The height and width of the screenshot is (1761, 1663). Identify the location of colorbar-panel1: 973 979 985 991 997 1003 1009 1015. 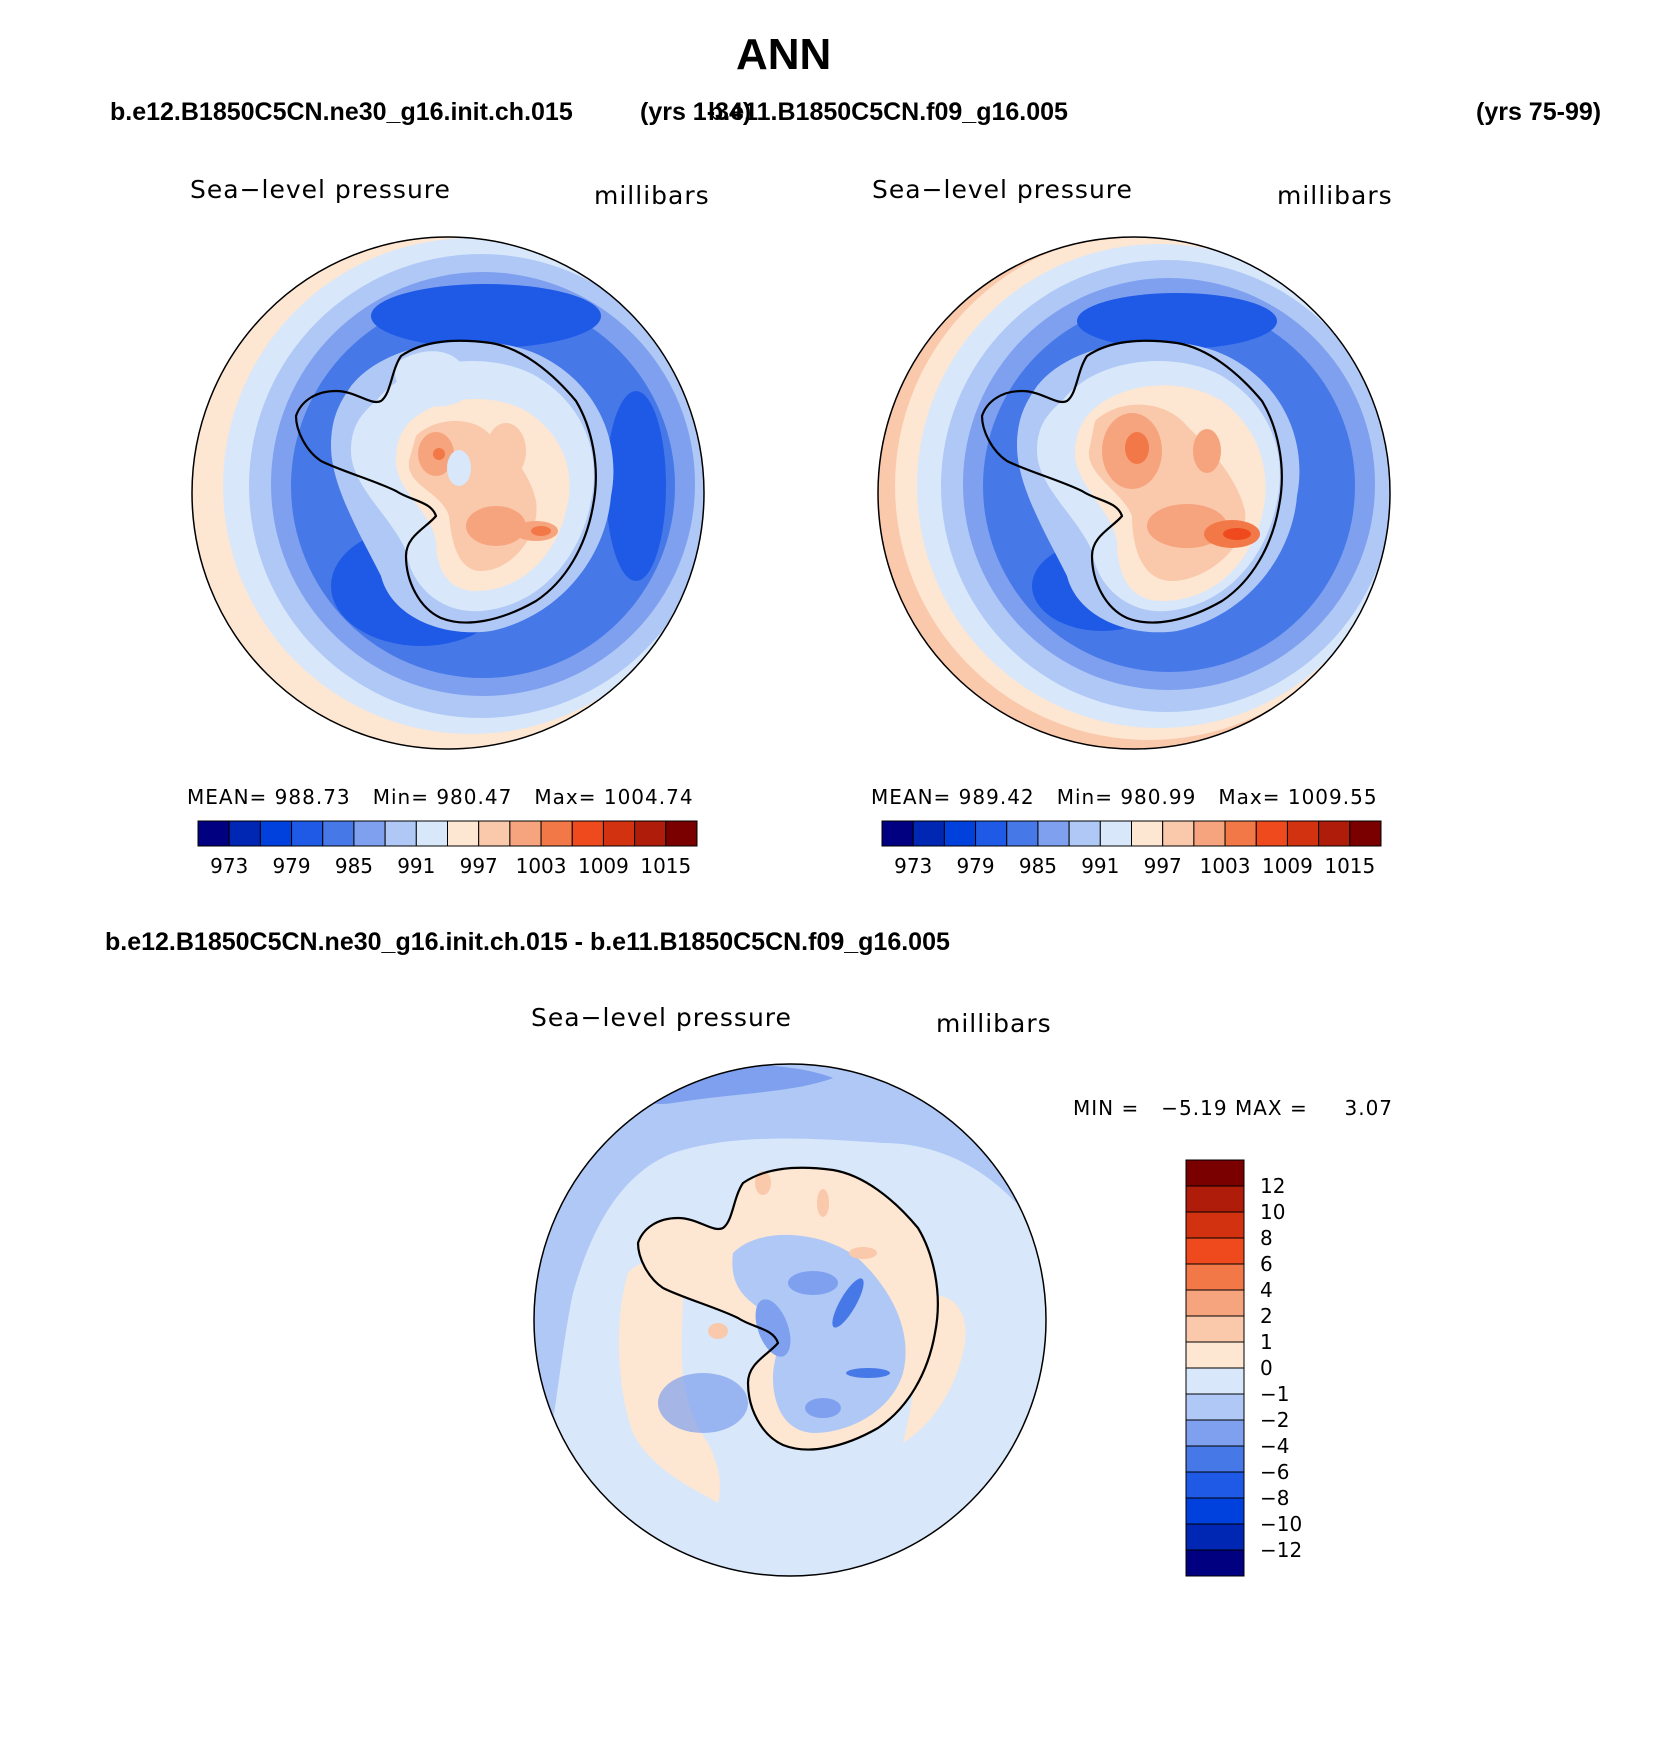
(447, 849).